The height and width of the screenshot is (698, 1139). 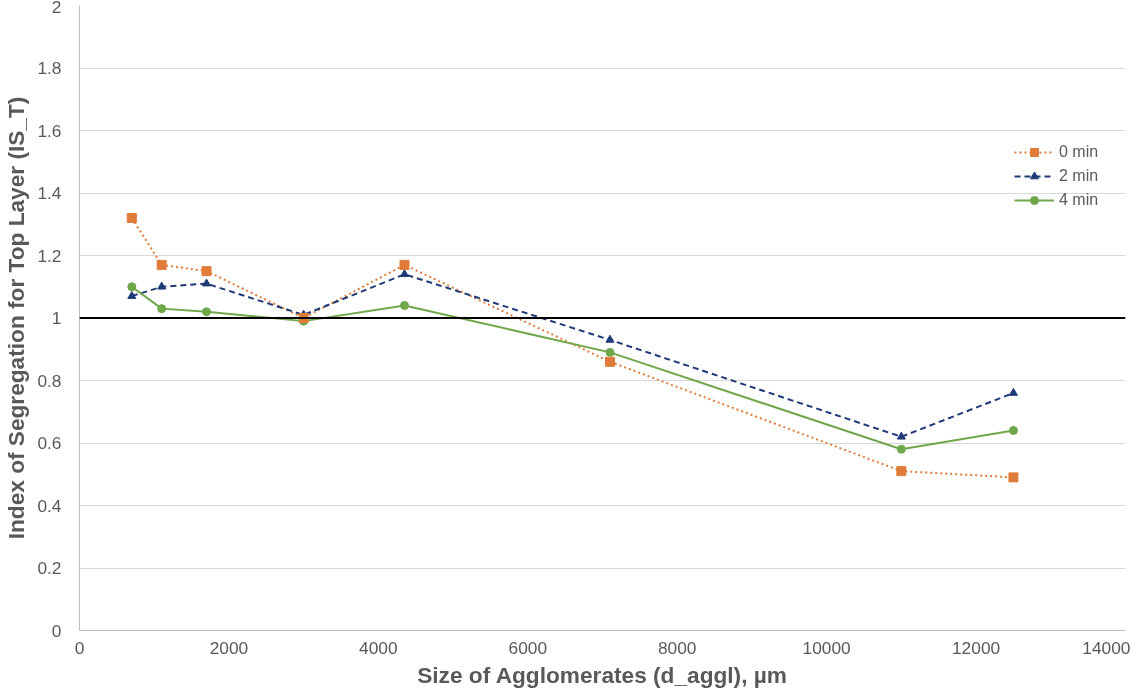 What do you see at coordinates (49, 68) in the screenshot?
I see `y-tick-label: 1.8` at bounding box center [49, 68].